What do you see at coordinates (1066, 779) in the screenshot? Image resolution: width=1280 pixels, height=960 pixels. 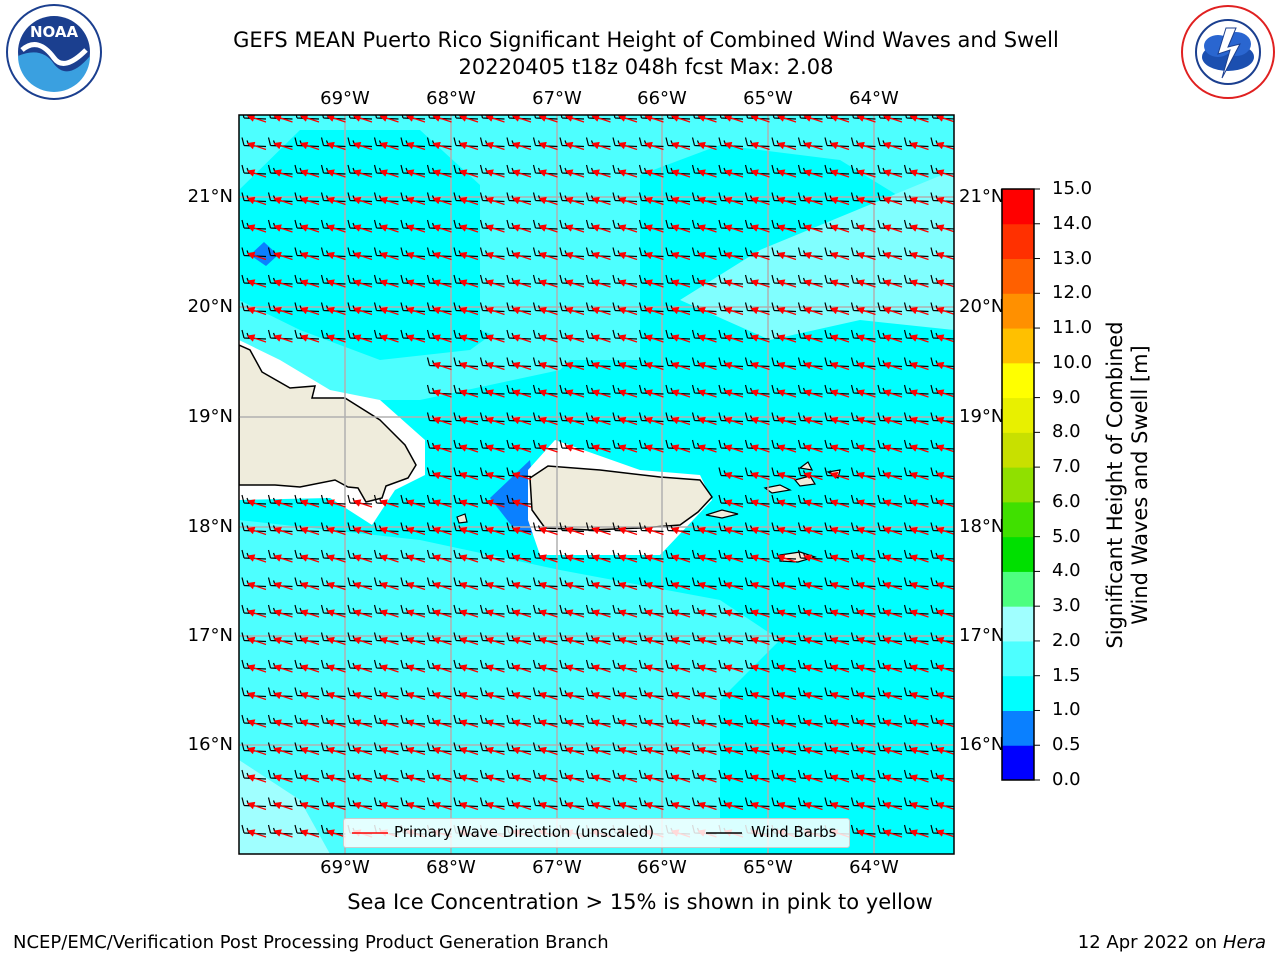 I see `colorbar-tick-label: 0.0` at bounding box center [1066, 779].